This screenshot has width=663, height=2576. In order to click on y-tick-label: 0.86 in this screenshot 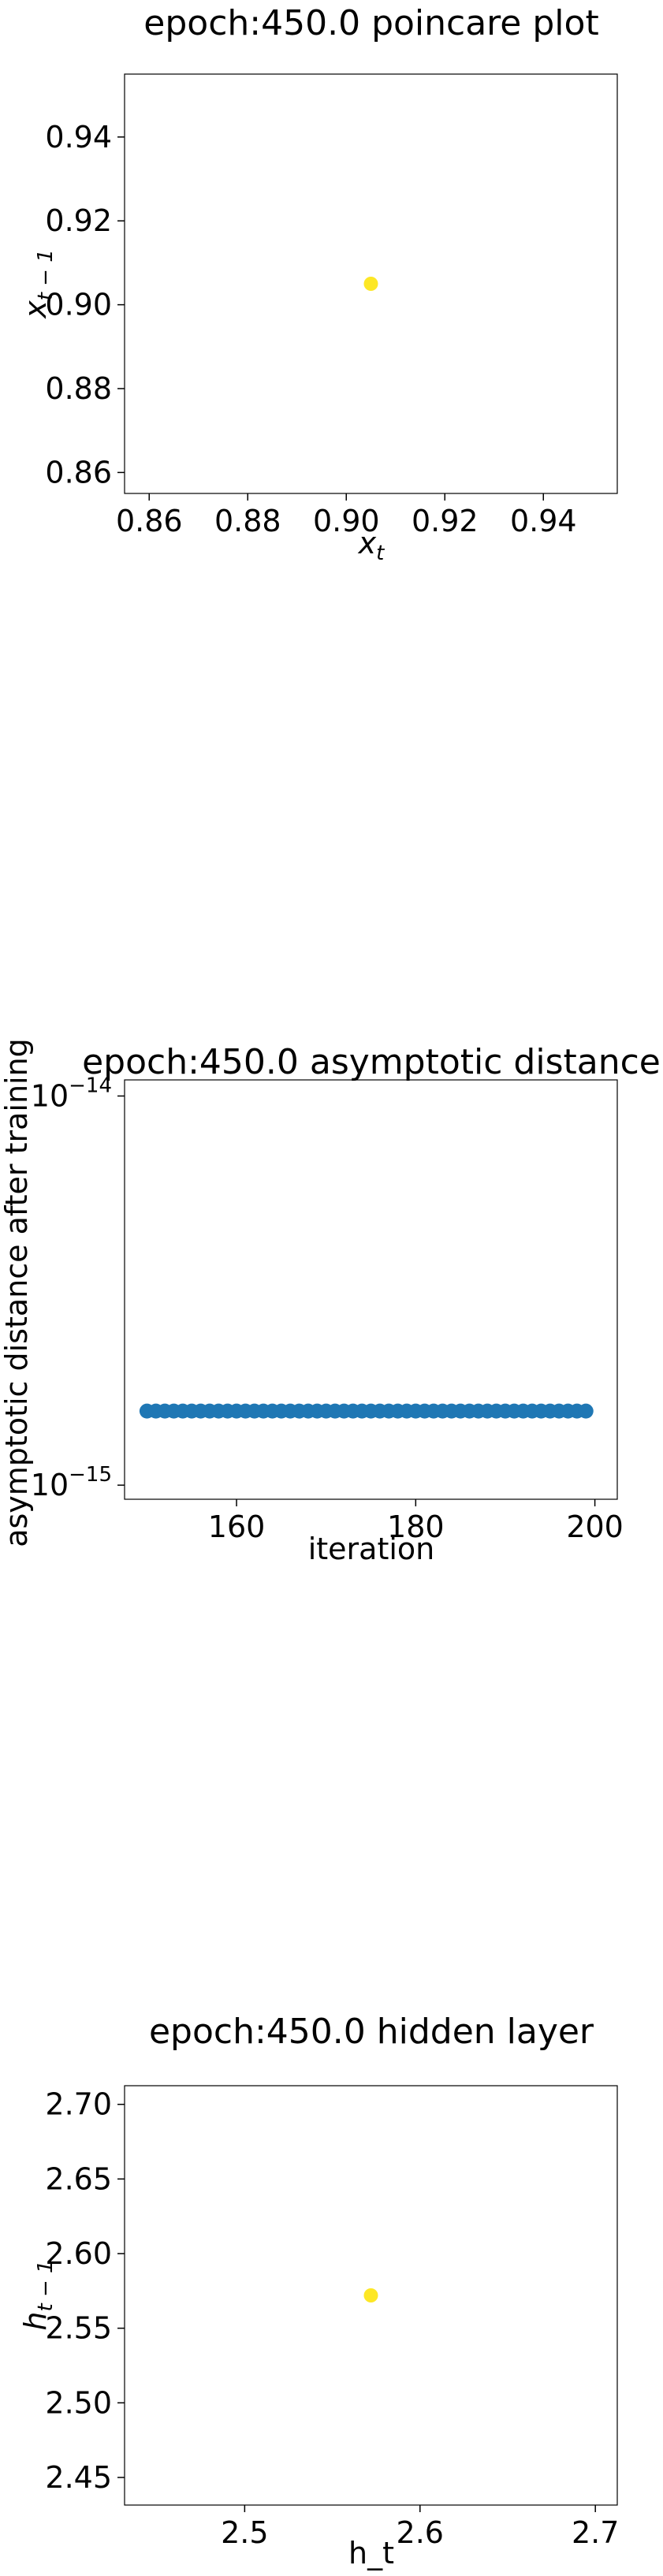, I will do `click(78, 472)`.